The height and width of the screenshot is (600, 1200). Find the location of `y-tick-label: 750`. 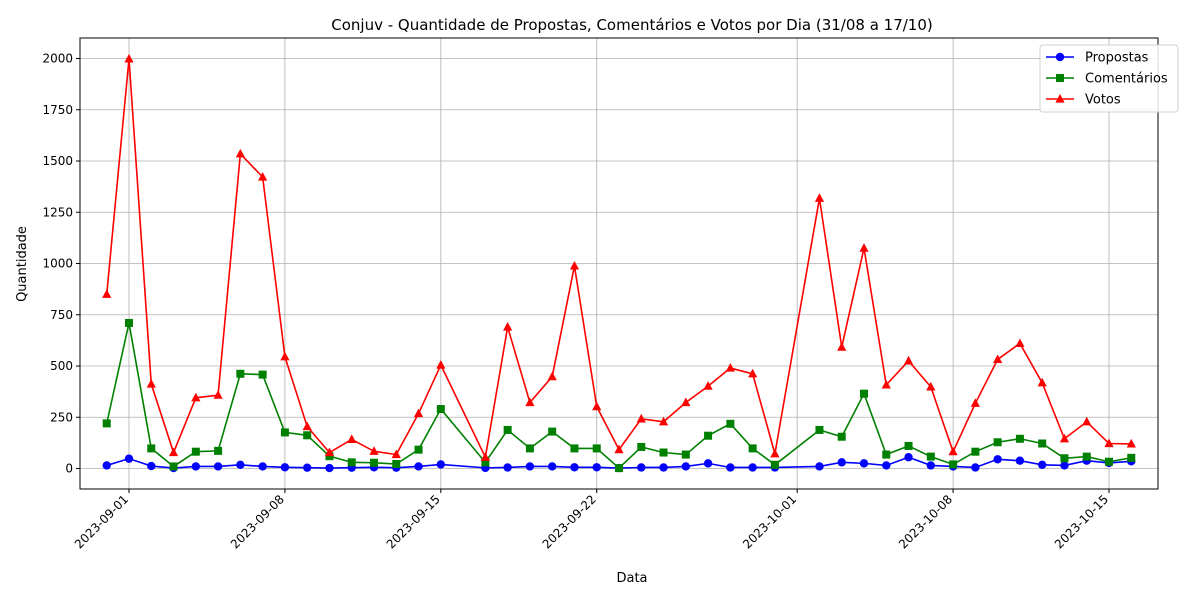

y-tick-label: 750 is located at coordinates (61, 315).